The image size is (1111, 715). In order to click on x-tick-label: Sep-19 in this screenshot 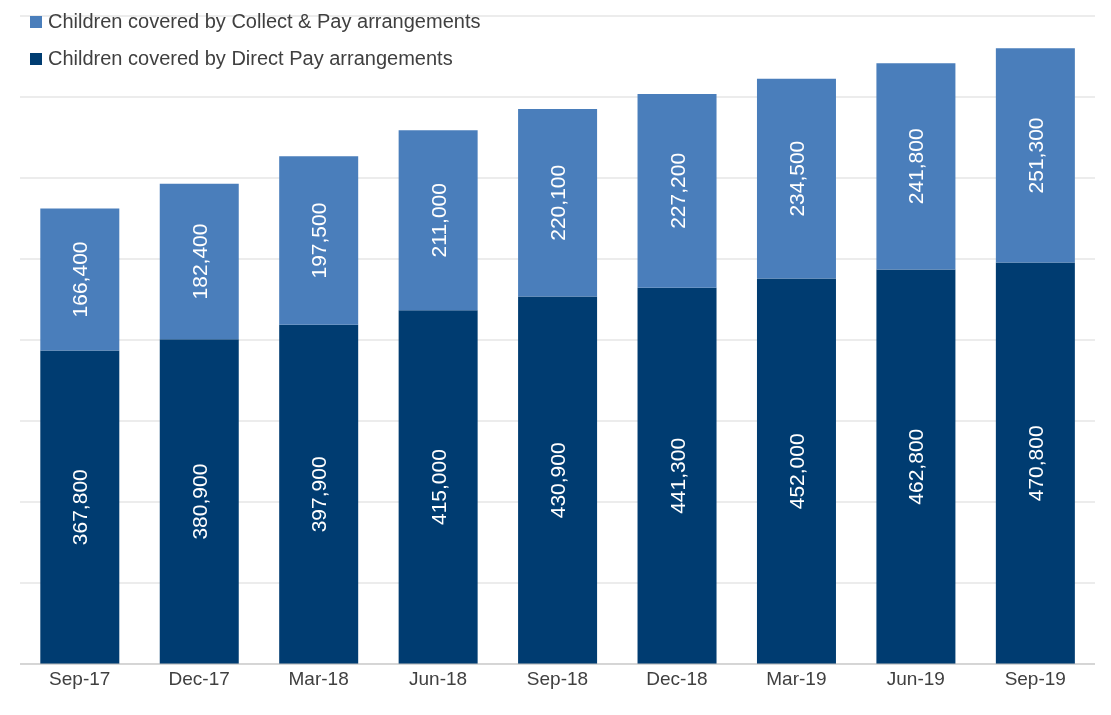, I will do `click(1035, 679)`.